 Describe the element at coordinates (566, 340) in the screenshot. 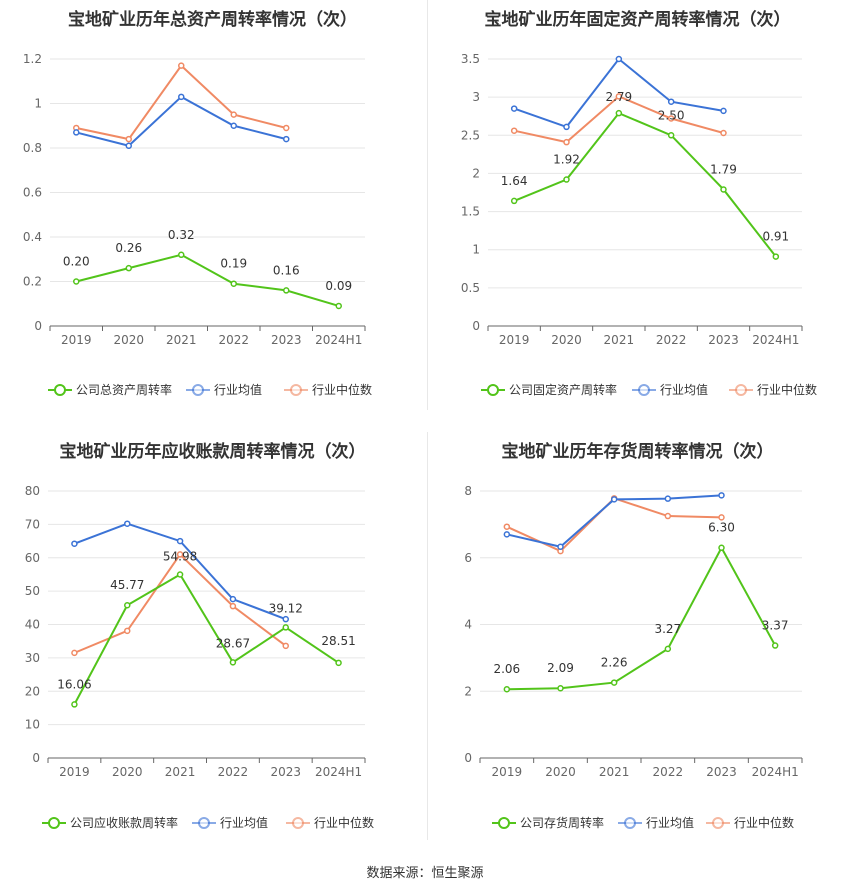

I see `x-tick-label: 2020` at that location.